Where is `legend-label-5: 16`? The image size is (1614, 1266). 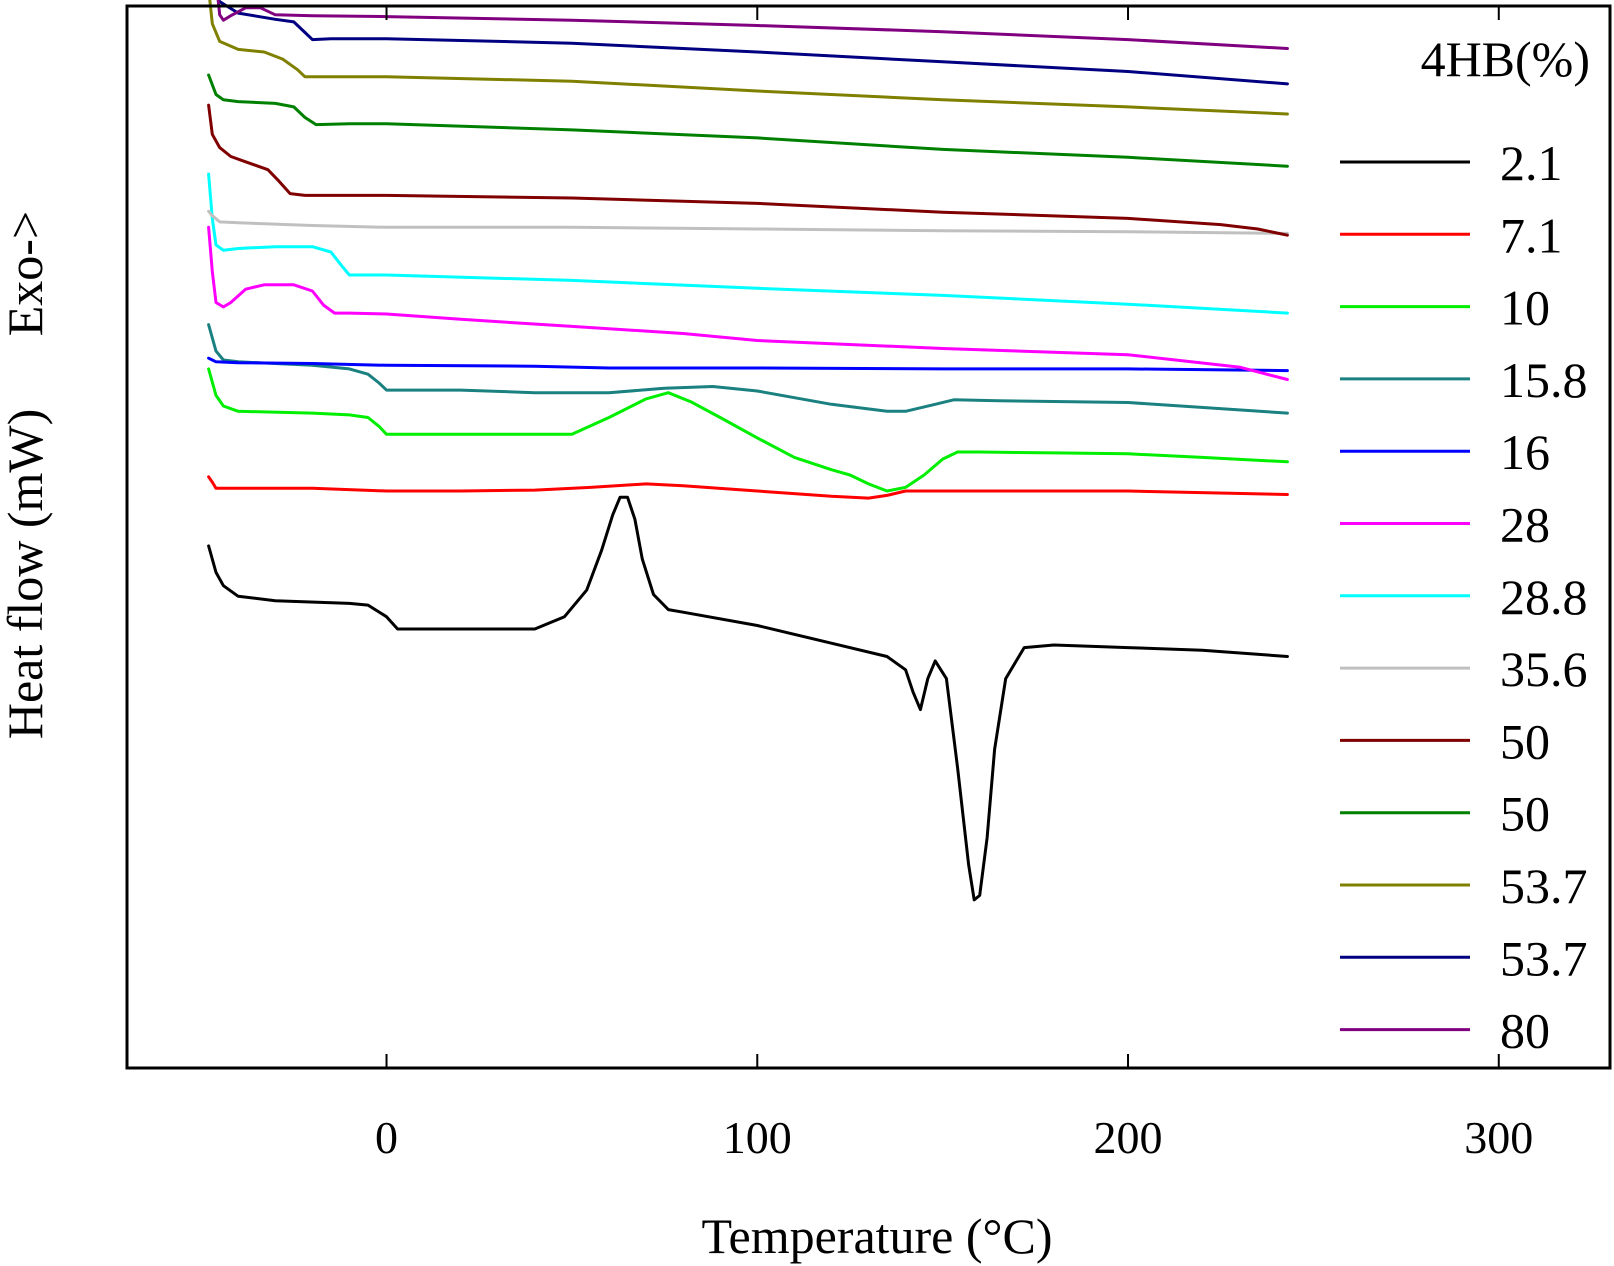
legend-label-5: 16 is located at coordinates (1525, 452).